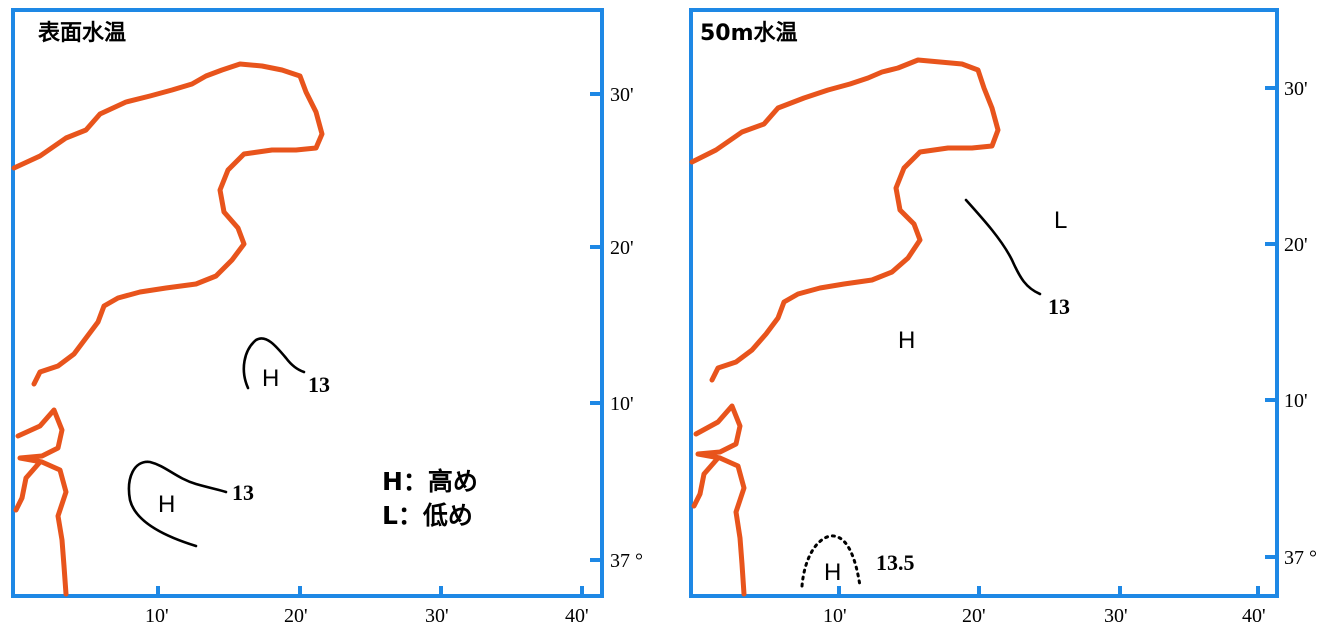  What do you see at coordinates (1060, 220) in the screenshot?
I see `marker-low: L` at bounding box center [1060, 220].